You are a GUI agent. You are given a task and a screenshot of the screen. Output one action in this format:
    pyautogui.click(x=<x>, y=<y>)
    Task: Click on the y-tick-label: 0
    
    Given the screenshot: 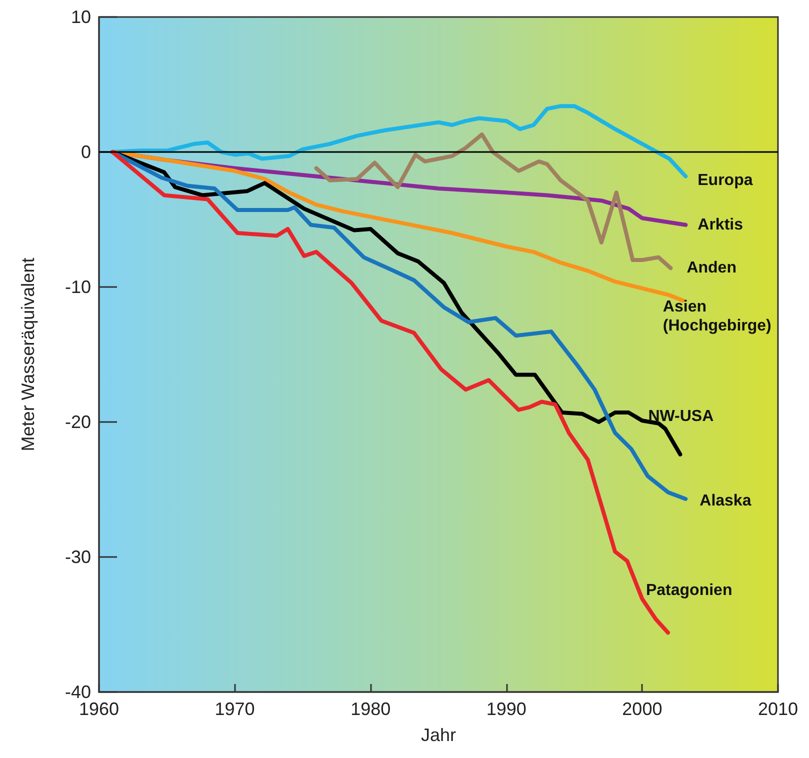 What is the action you would take?
    pyautogui.click(x=85, y=152)
    